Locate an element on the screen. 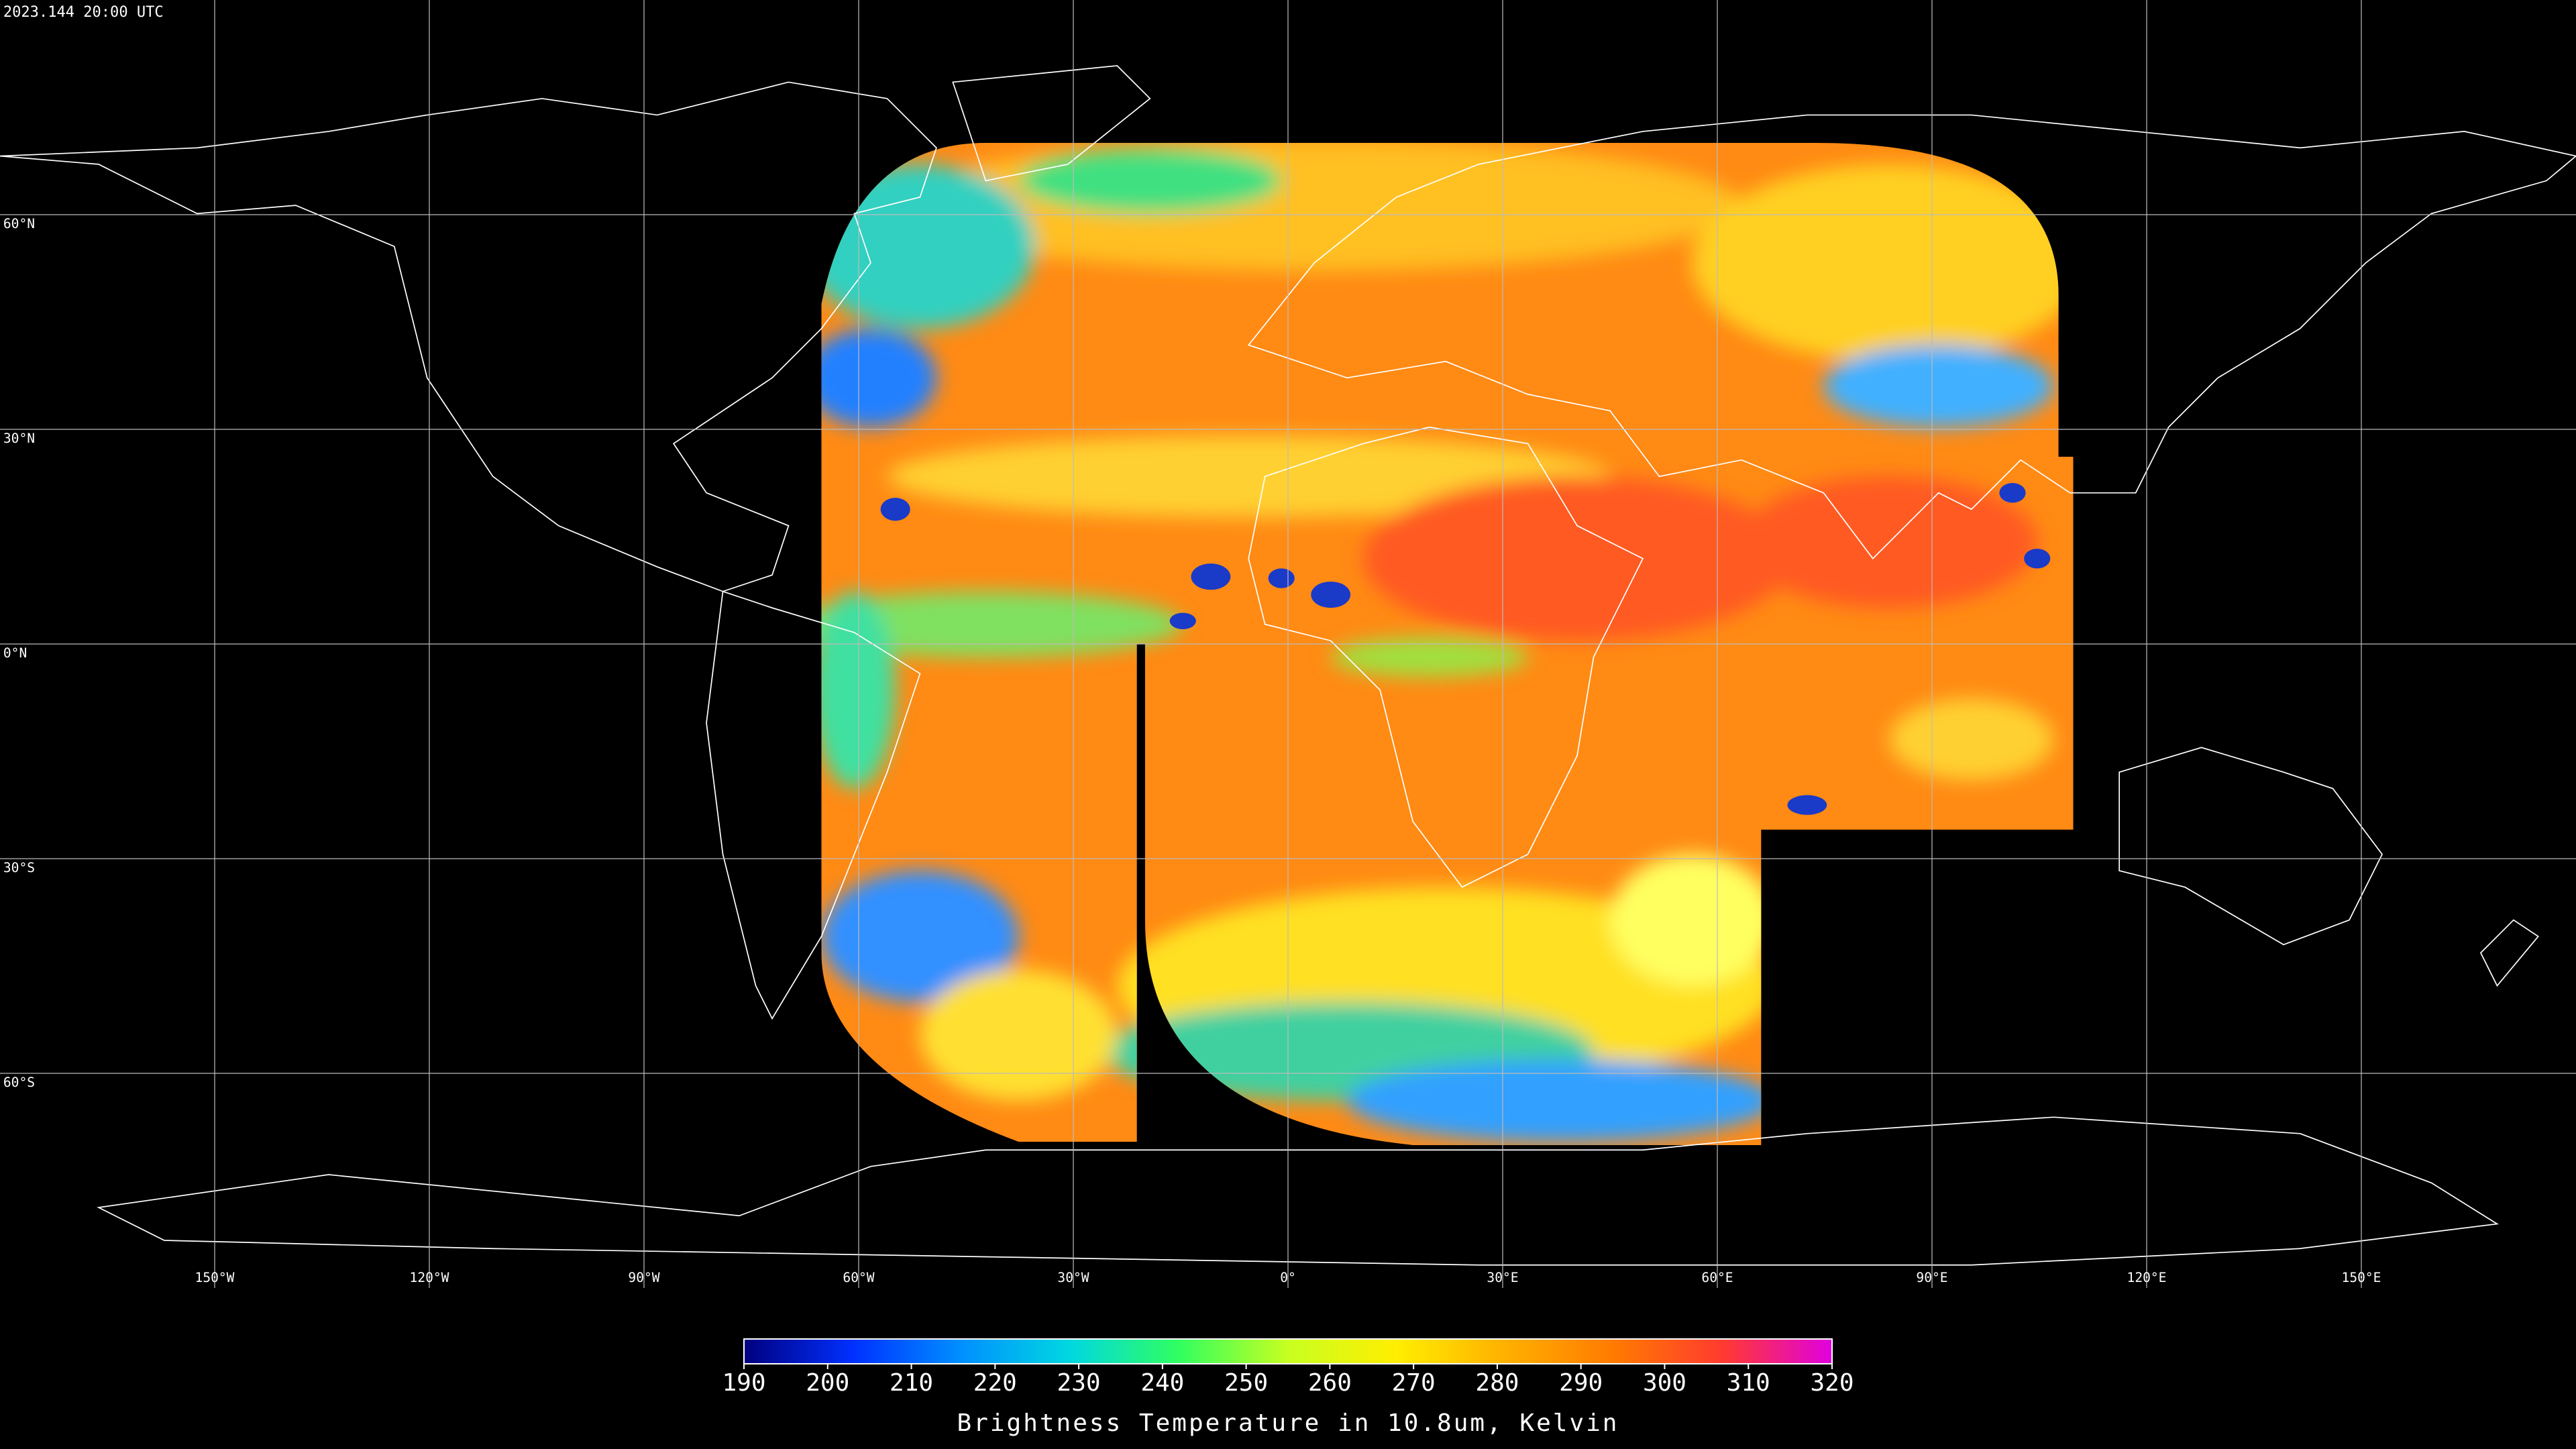 This screenshot has width=2576, height=1449. longitude-label: 90°W is located at coordinates (643, 1277).